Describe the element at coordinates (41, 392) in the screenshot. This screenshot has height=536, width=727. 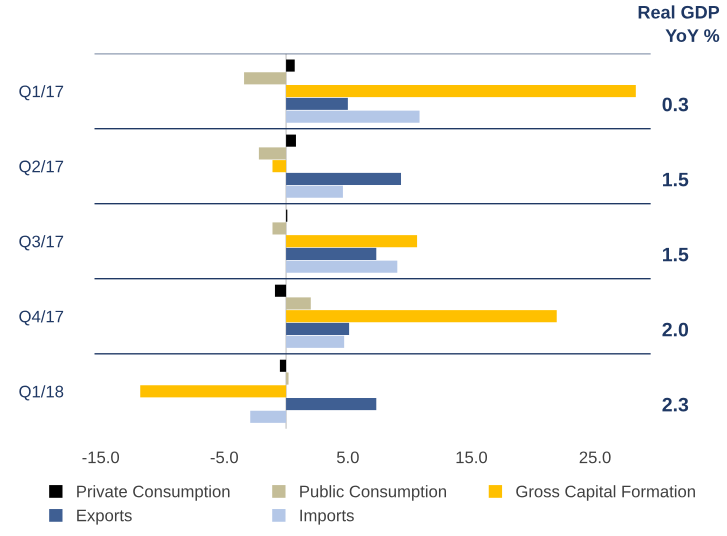
I see `y-tick-label: Q1/18` at that location.